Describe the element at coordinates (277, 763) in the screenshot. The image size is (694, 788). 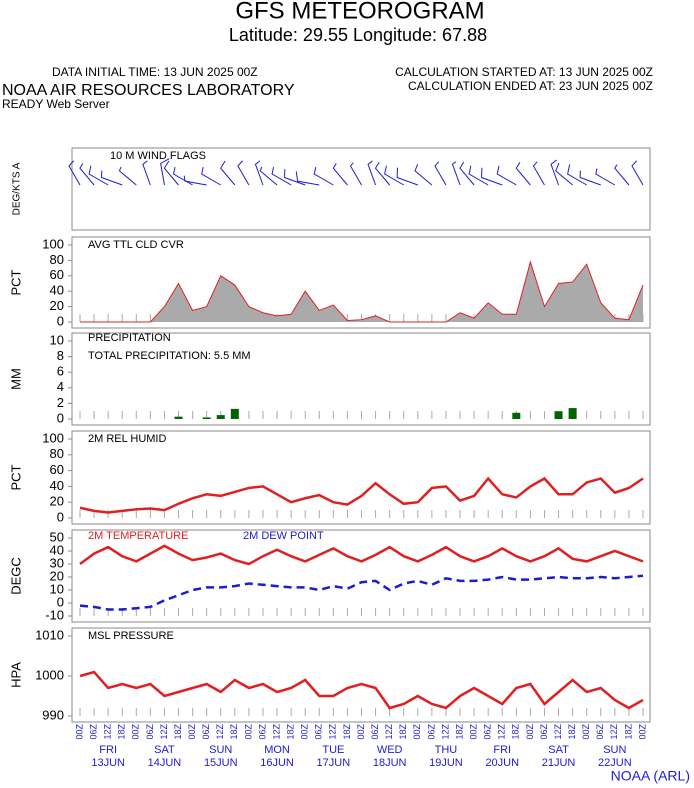
I see `date-label: 16JUN` at that location.